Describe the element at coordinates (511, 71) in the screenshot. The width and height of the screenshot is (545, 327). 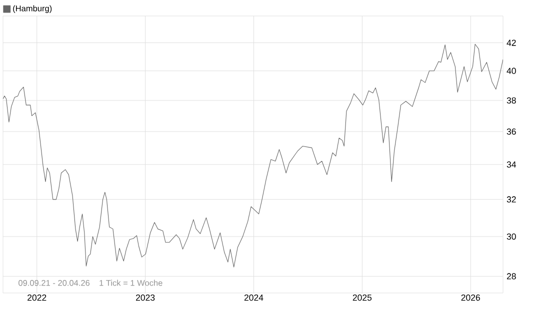
I see `y-tick-label: 40` at that location.